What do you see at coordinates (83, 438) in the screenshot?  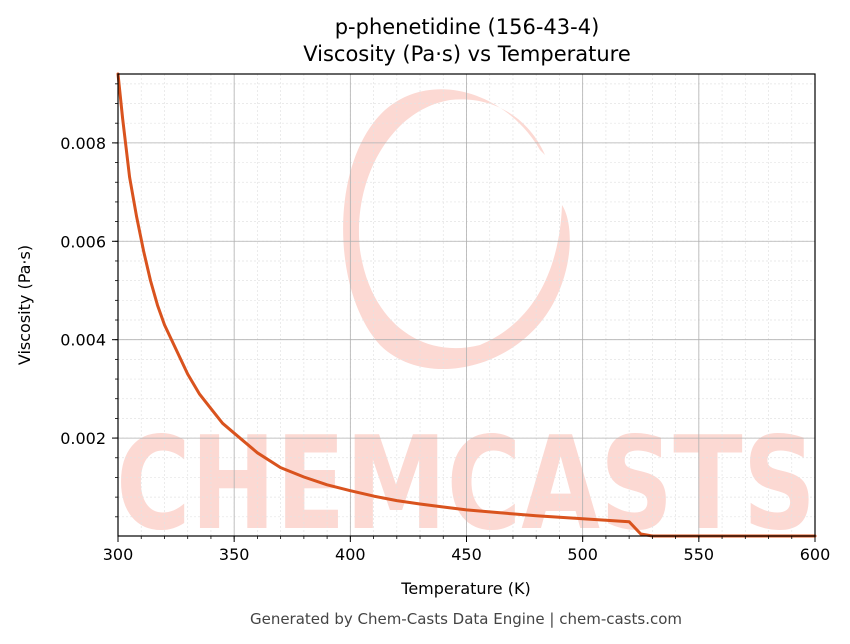 I see `y-tick-label: 0.002` at bounding box center [83, 438].